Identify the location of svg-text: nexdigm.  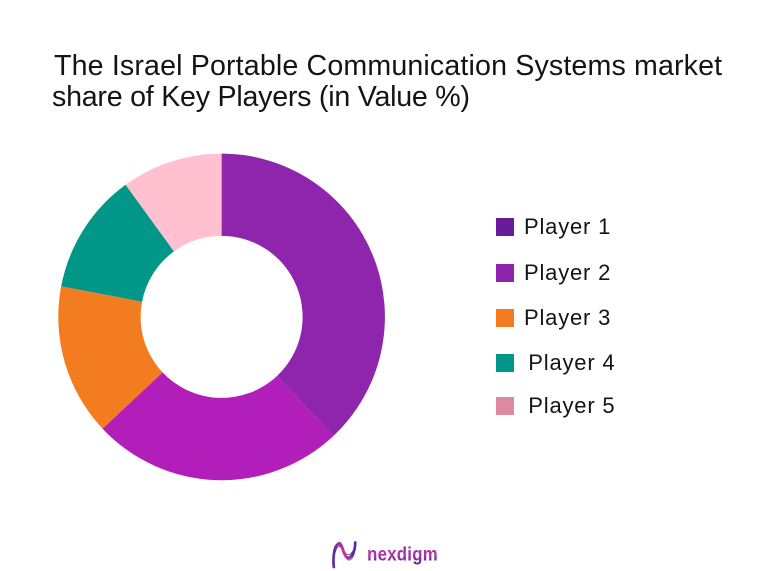
(402, 555).